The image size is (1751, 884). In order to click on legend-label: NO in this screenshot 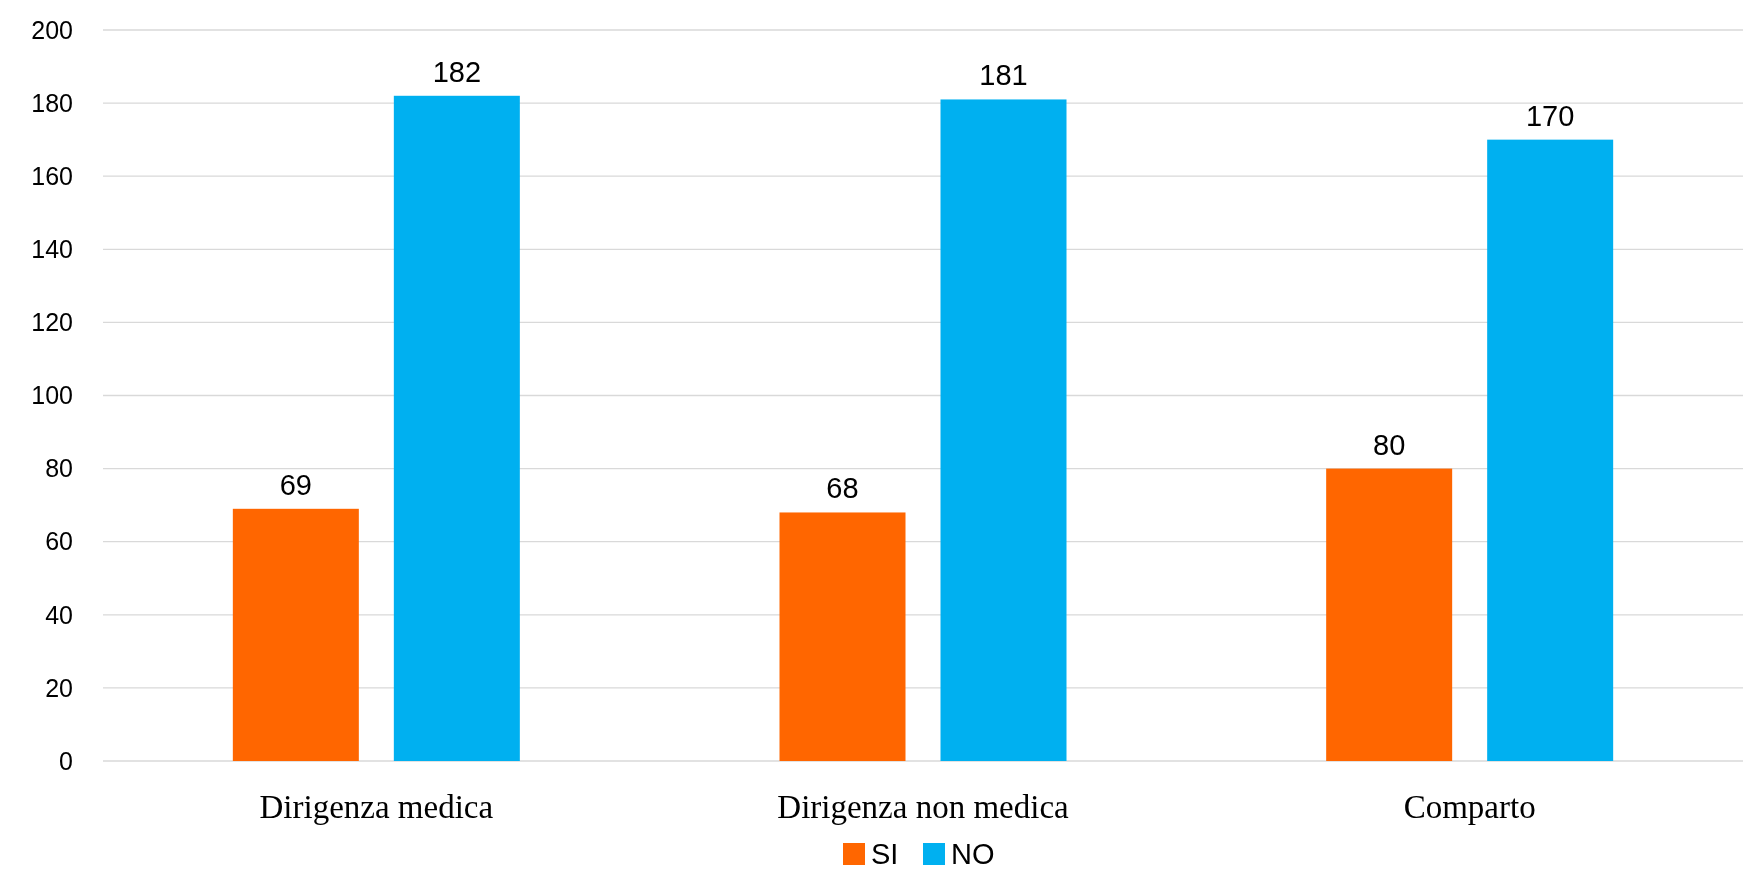, I will do `click(973, 854)`.